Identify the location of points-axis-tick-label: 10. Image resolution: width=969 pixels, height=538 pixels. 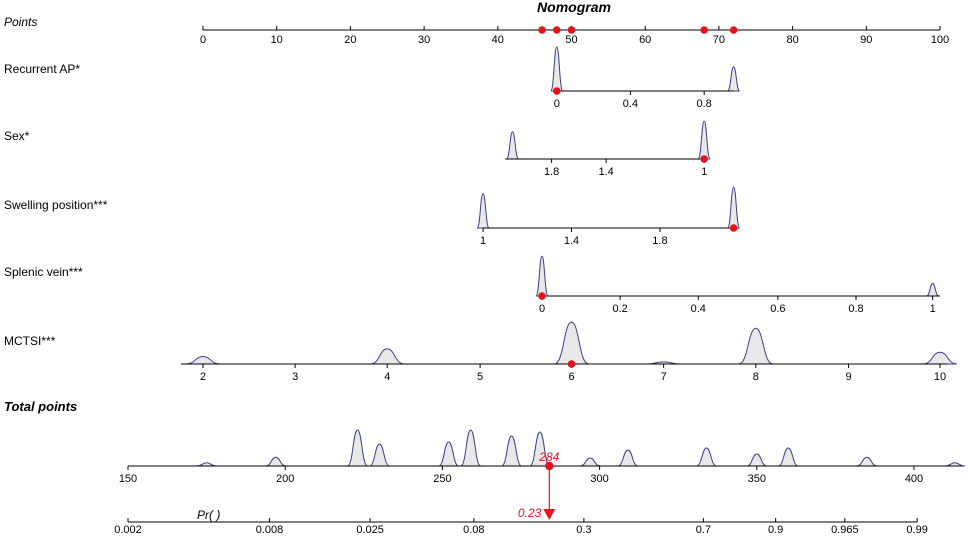
(277, 40).